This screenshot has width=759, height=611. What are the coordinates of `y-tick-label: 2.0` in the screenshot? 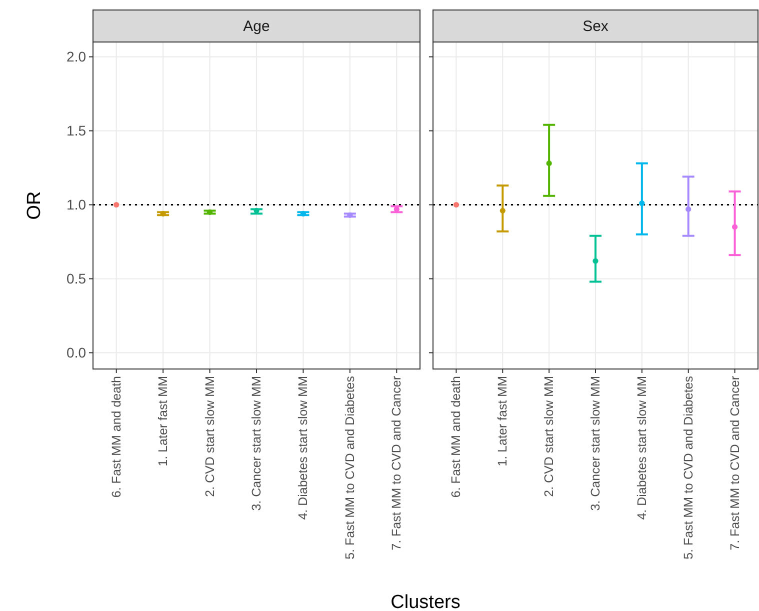 It's located at (76, 56).